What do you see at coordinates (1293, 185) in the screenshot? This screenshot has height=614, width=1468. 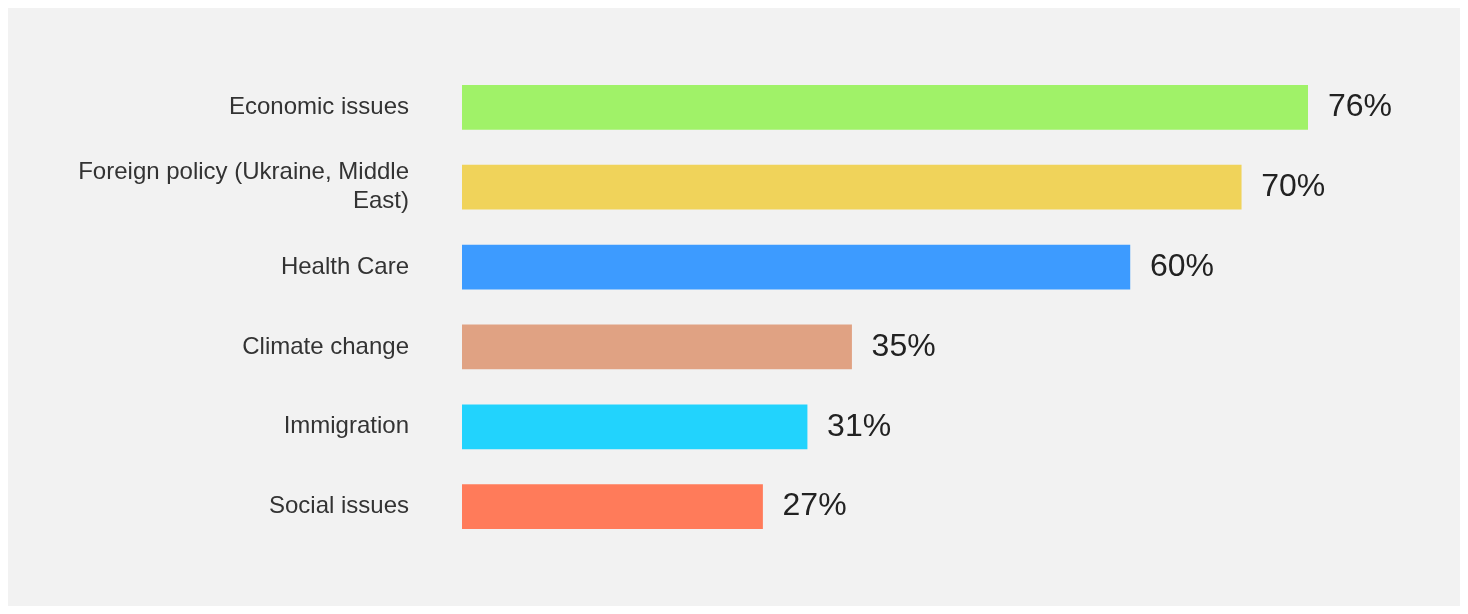 I see `data-label: 70%` at bounding box center [1293, 185].